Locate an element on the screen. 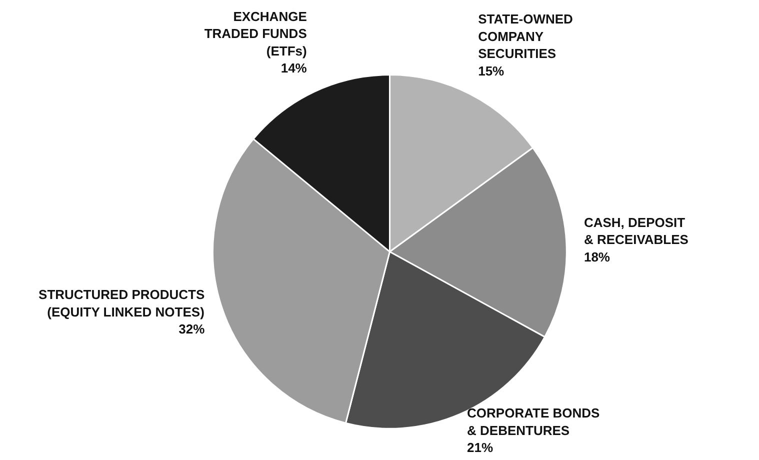 The image size is (759, 460). slice-label: CORPORATE BONDS & DEBENTURES is located at coordinates (533, 422).